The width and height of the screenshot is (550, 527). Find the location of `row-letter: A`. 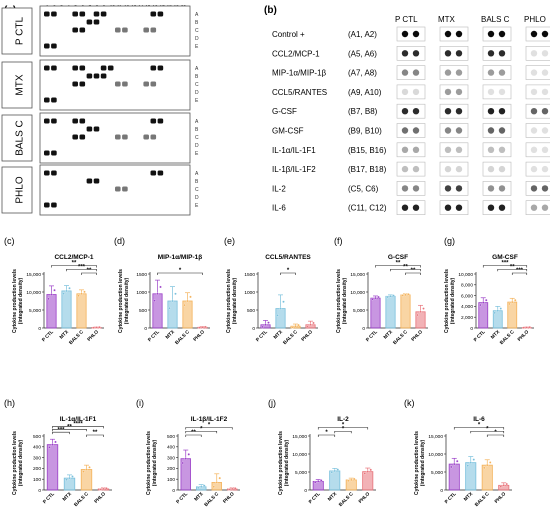

row-letter: A is located at coordinates (197, 122).